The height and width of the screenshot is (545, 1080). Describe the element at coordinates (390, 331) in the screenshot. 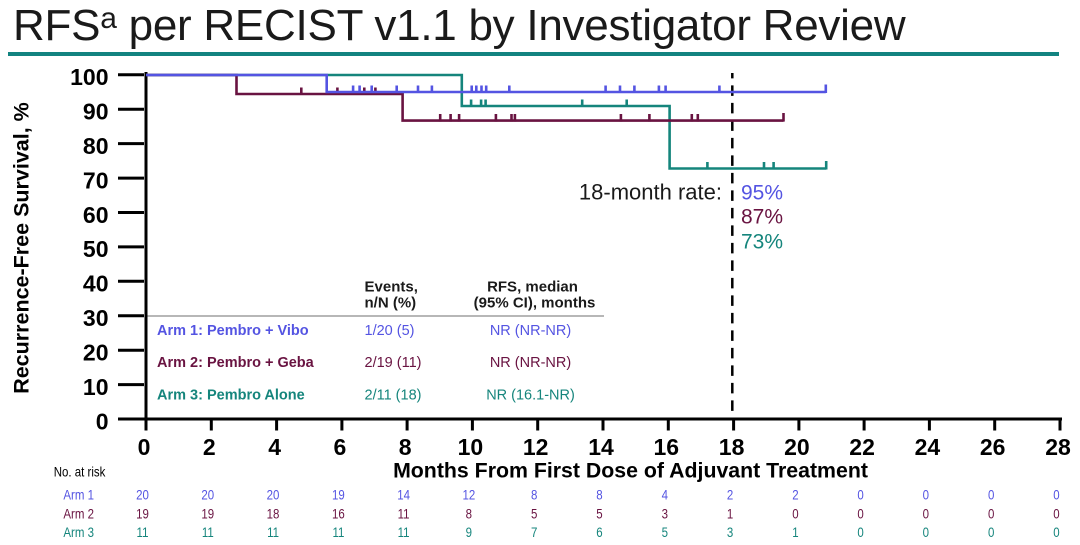

I see `svg-text: 1/20 (5)` at that location.